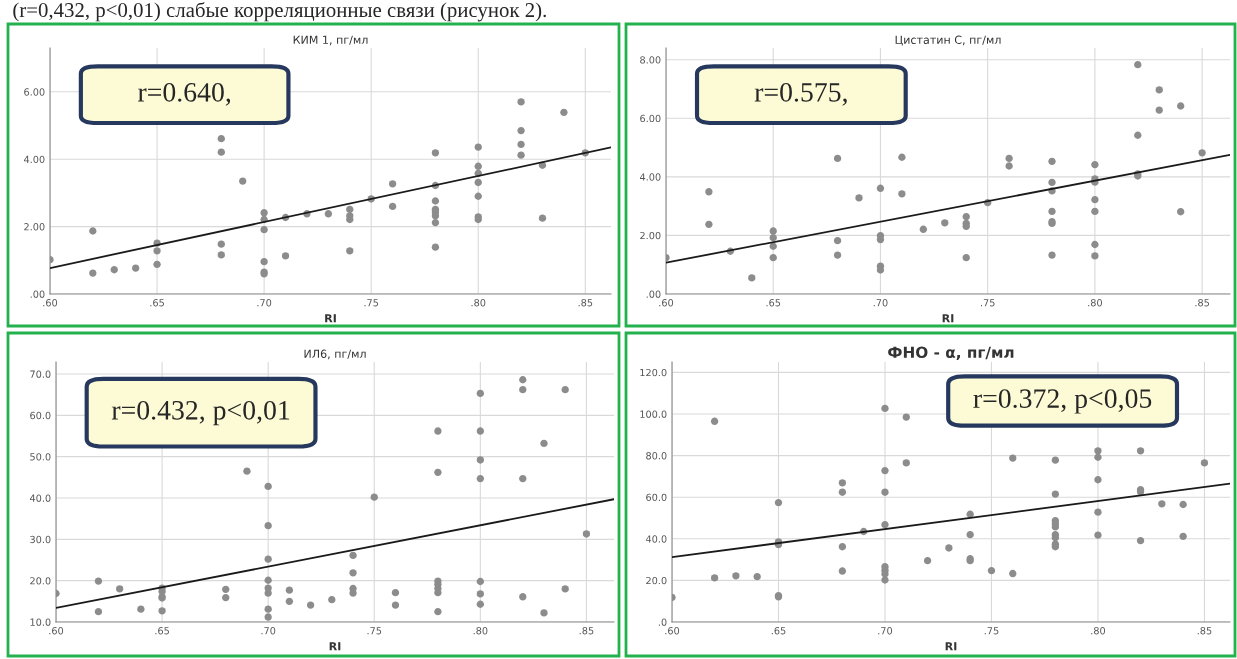 This screenshot has width=1237, height=659. Describe the element at coordinates (653, 372) in the screenshot. I see `y-tick-label: 120.0` at that location.